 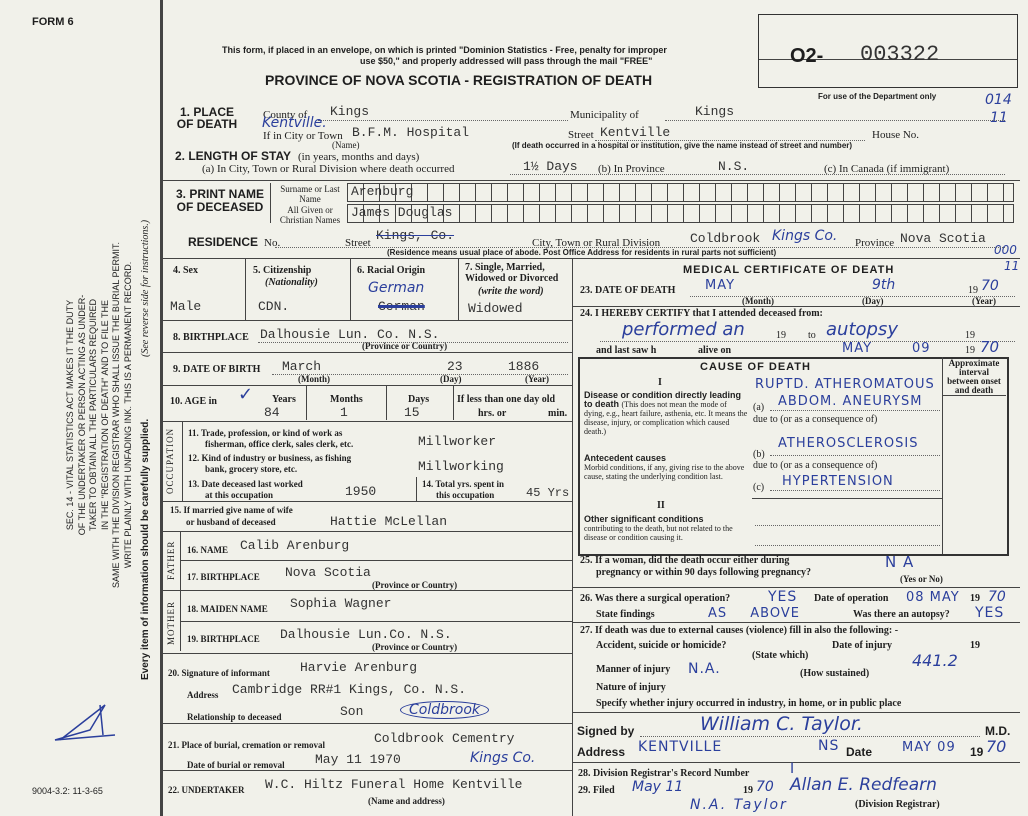 I want to click on signature-year-value: 70, so click(x=996, y=746).